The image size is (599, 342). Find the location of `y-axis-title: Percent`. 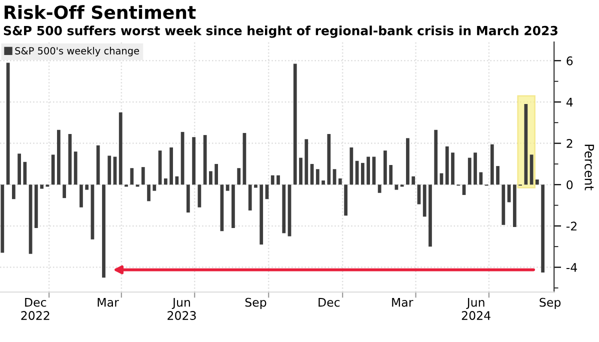

y-axis-title: Percent is located at coordinates (589, 167).